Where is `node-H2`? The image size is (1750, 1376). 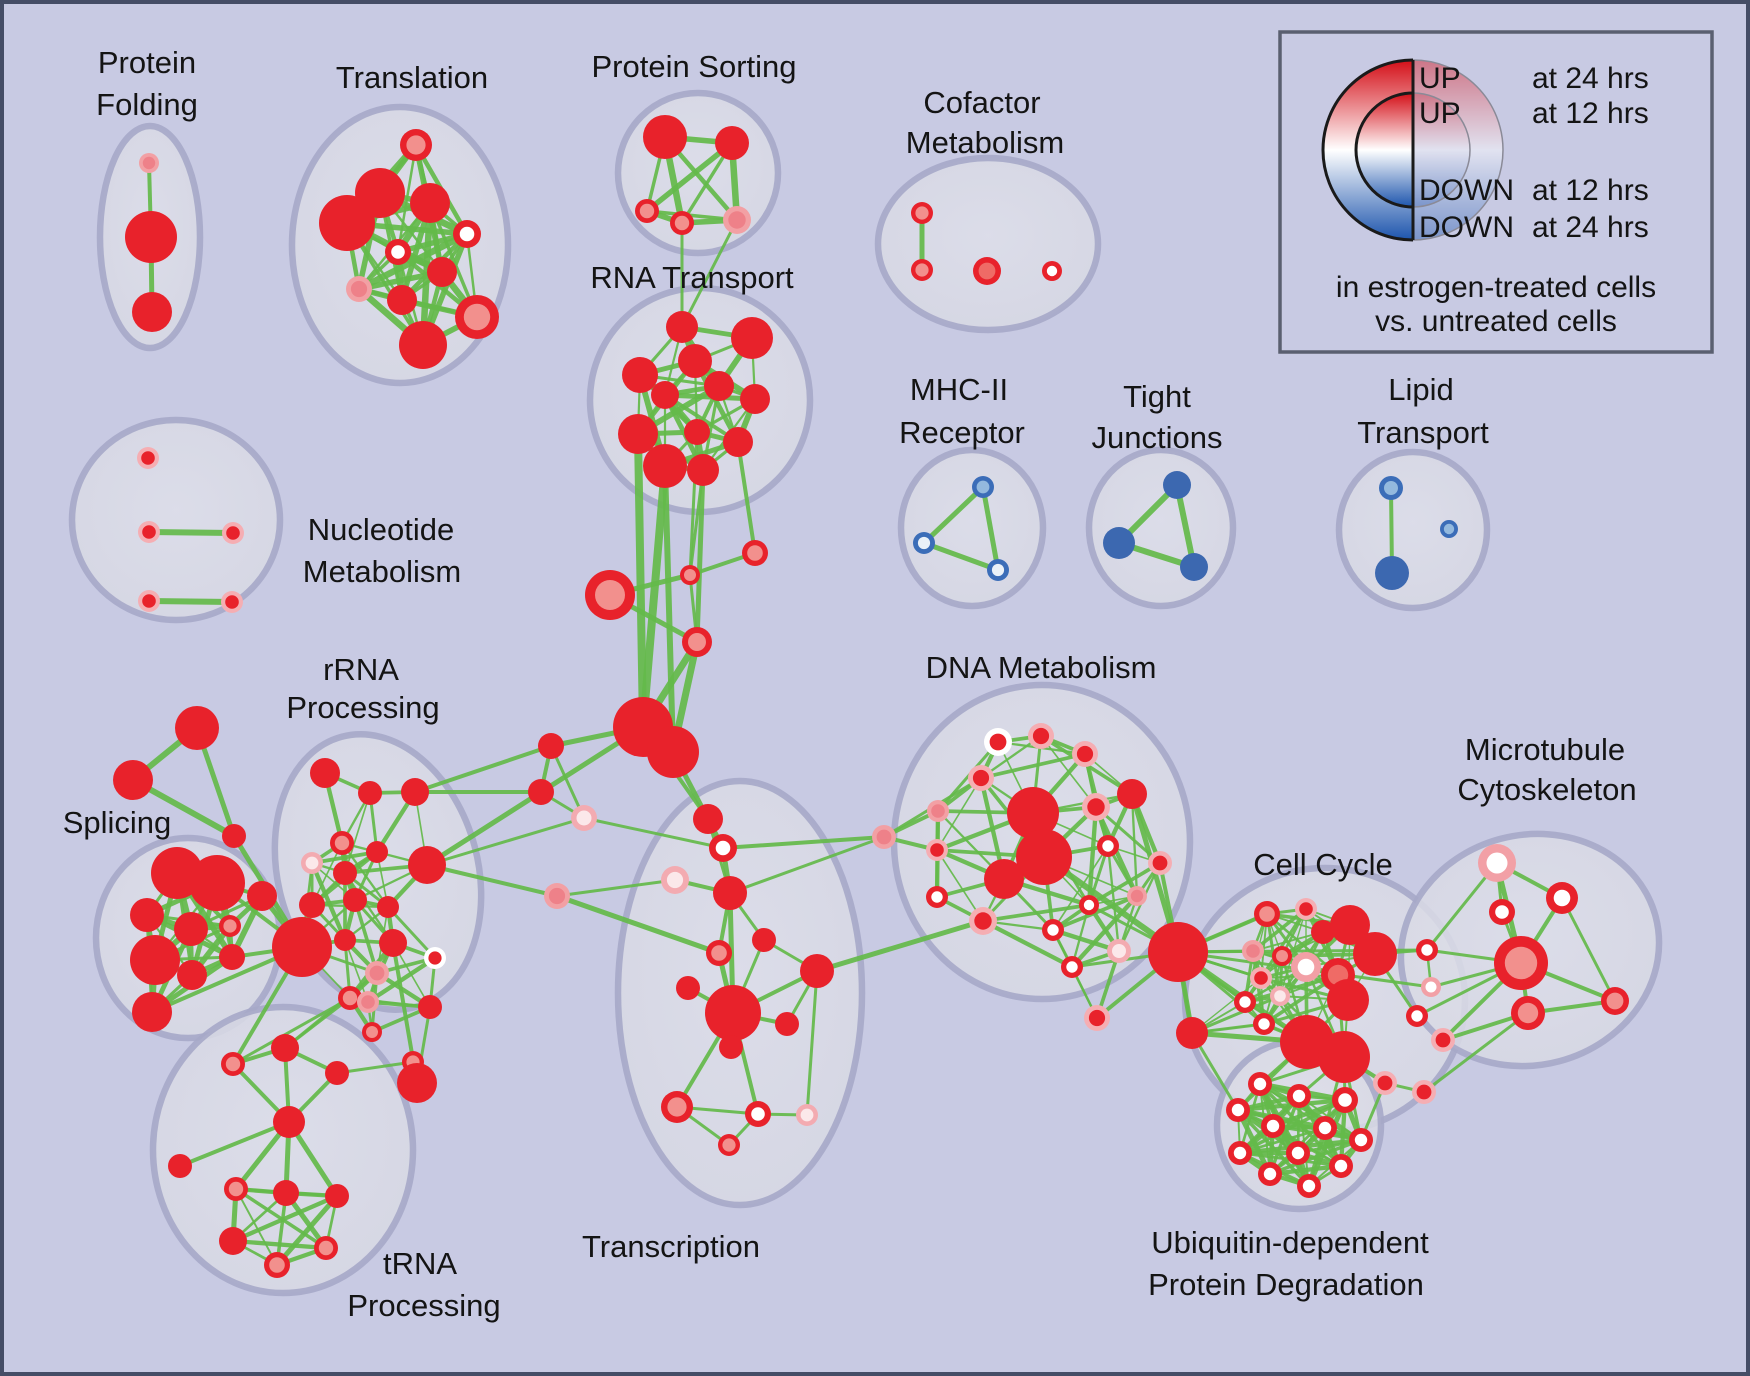 node-H2 is located at coordinates (755, 553).